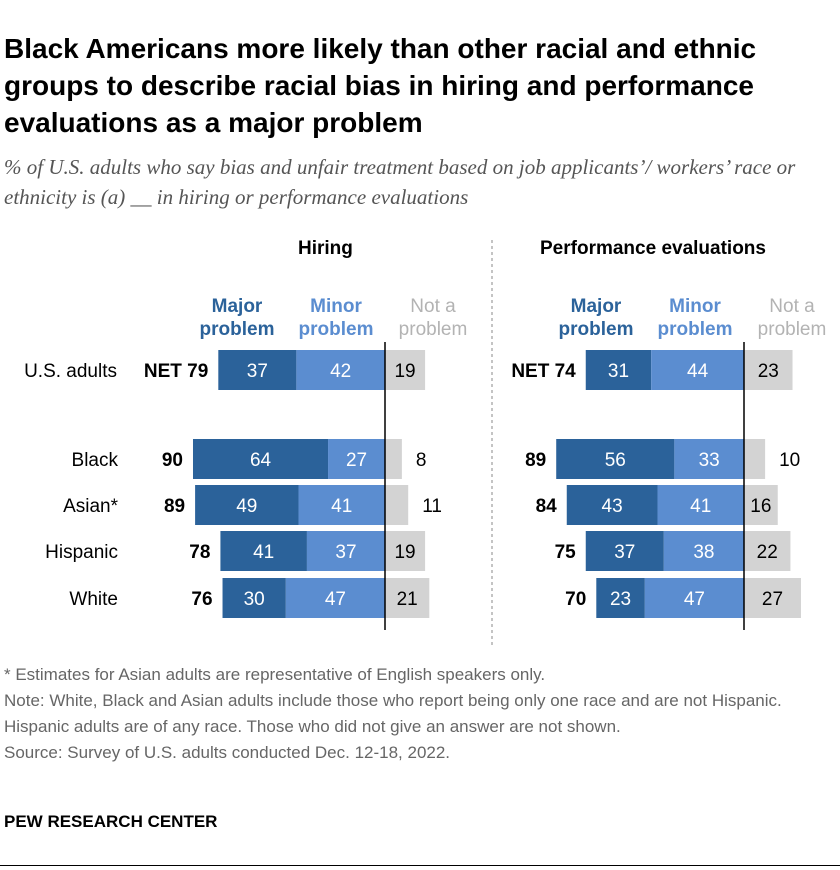 This screenshot has width=840, height=870. I want to click on bottom-rule, so click(420, 865).